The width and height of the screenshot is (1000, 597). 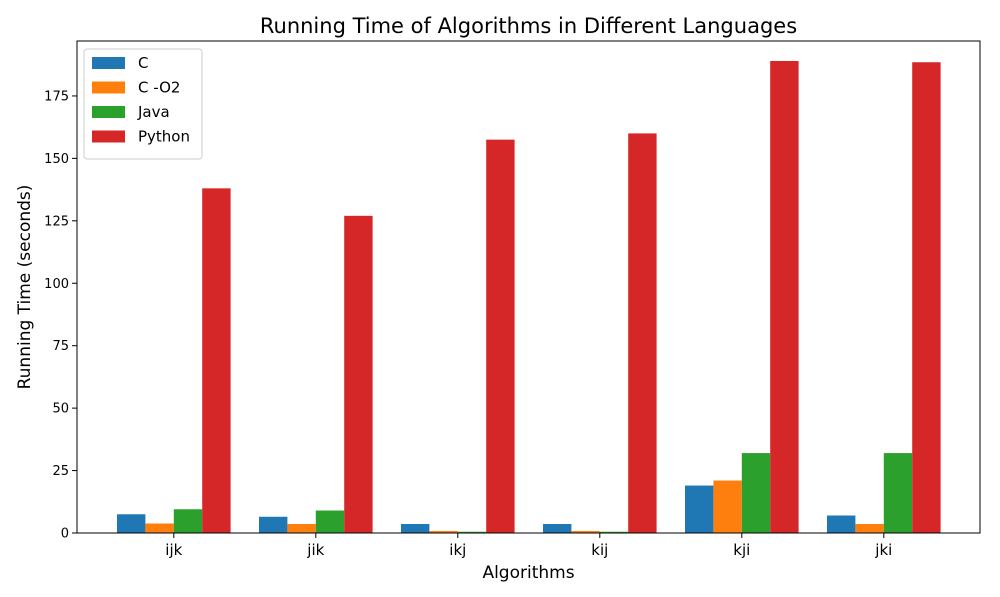 I want to click on y-tick-label: 100, so click(x=56, y=284).